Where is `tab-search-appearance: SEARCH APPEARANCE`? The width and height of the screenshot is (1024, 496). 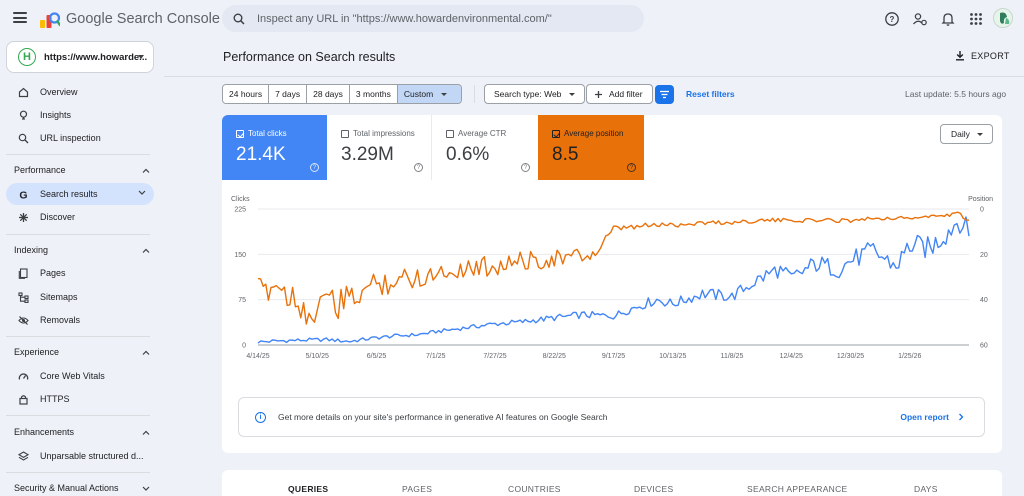
tab-search-appearance: SEARCH APPEARANCE is located at coordinates (797, 489).